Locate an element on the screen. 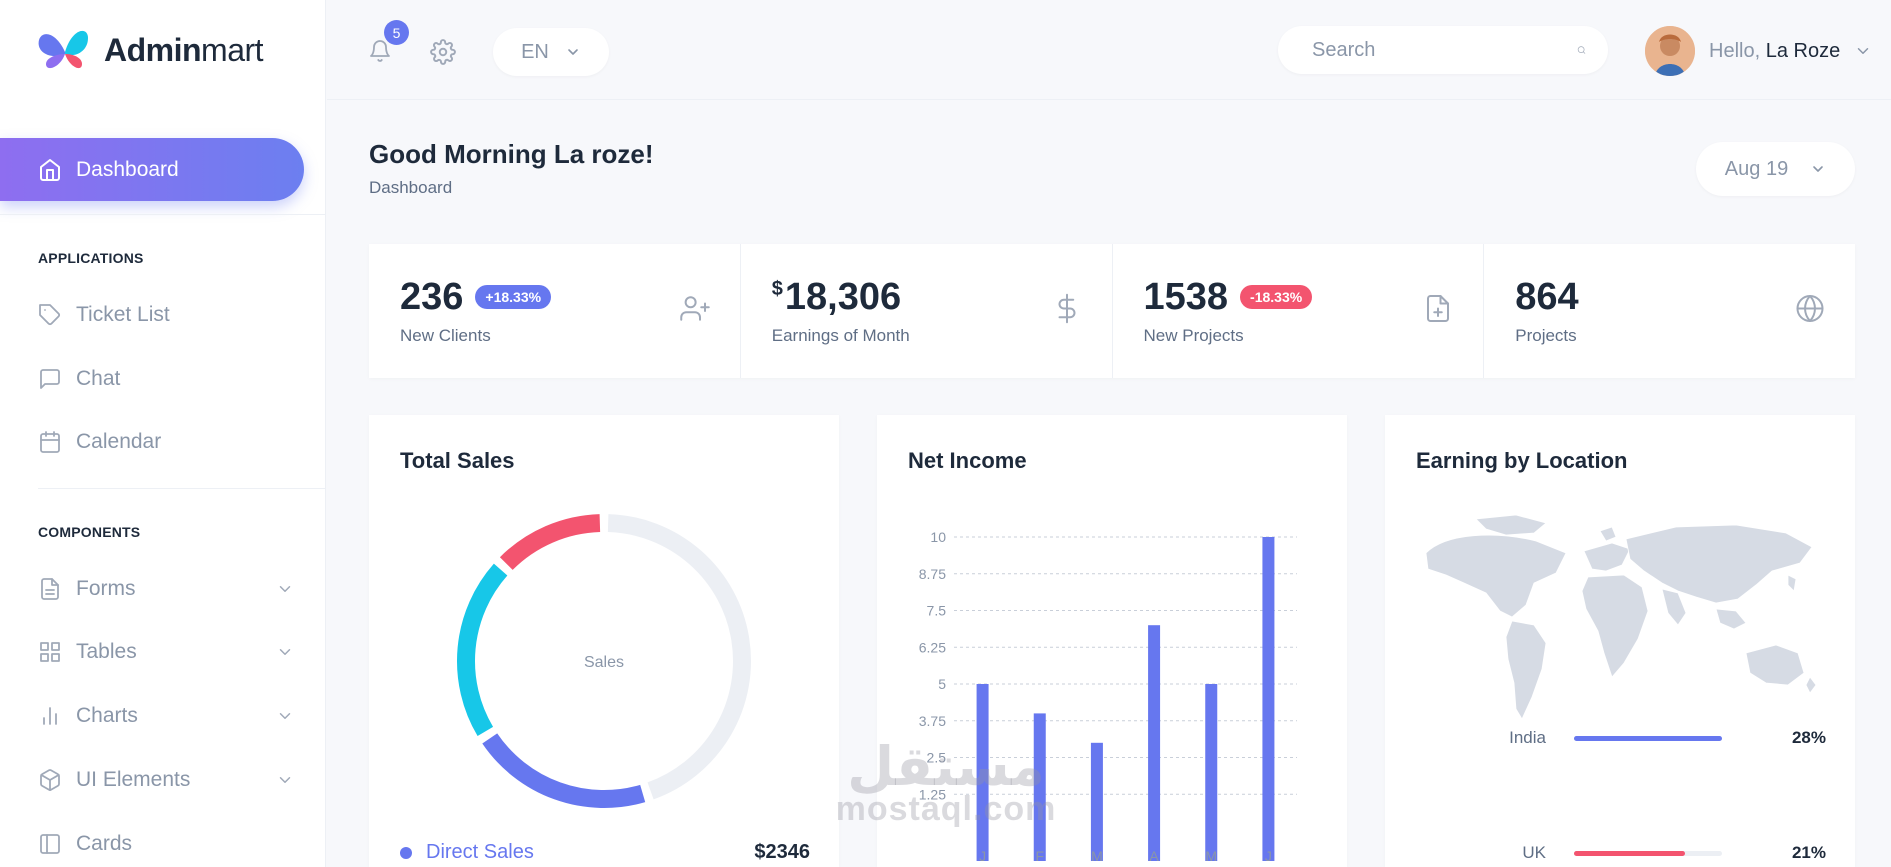 Image resolution: width=1891 pixels, height=867 pixels. sidebar-item-dashboard: Dashboard is located at coordinates (152, 169).